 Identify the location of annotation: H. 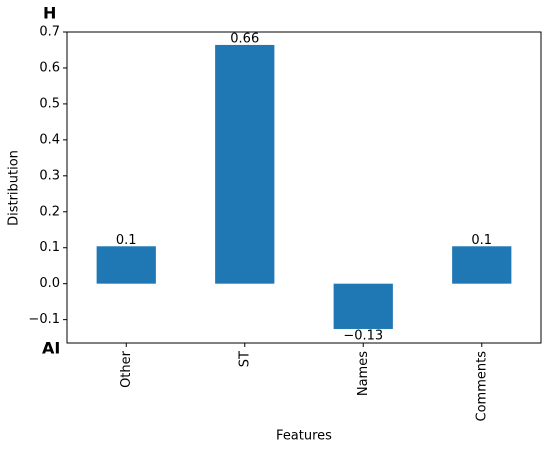
(49, 13).